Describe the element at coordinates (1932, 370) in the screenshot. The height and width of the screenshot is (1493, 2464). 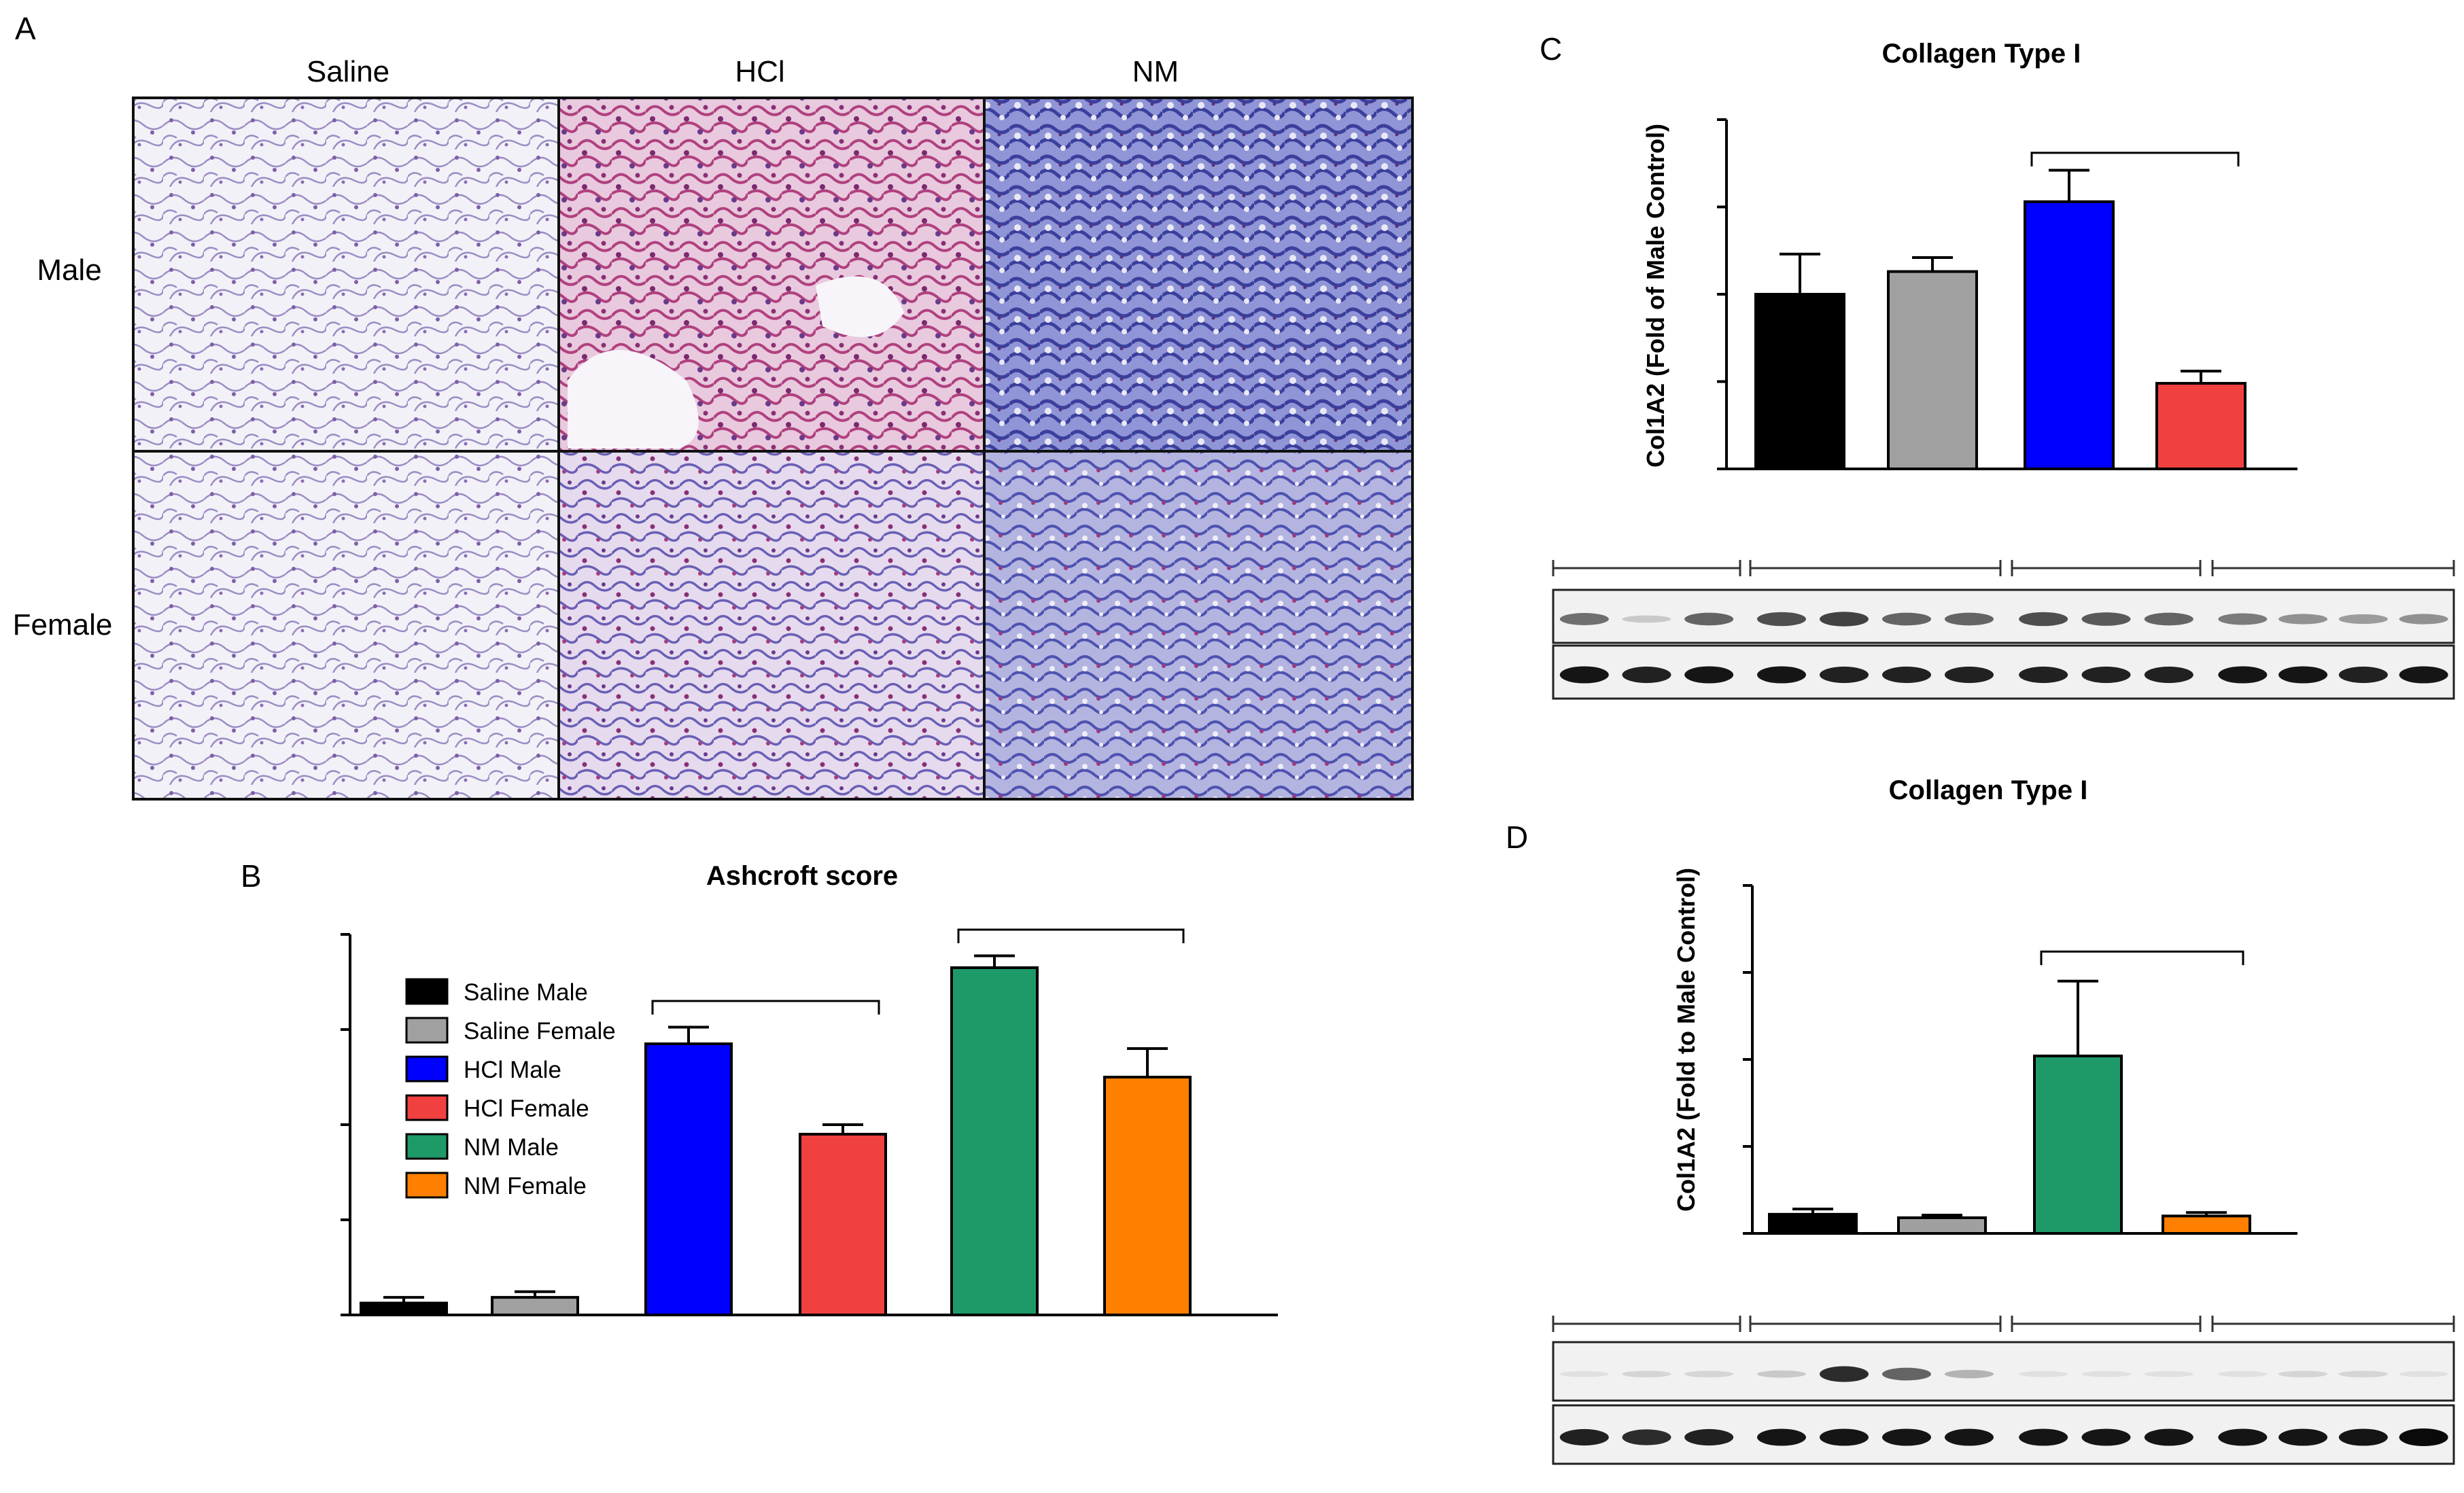
I see `bar-male-hcl` at that location.